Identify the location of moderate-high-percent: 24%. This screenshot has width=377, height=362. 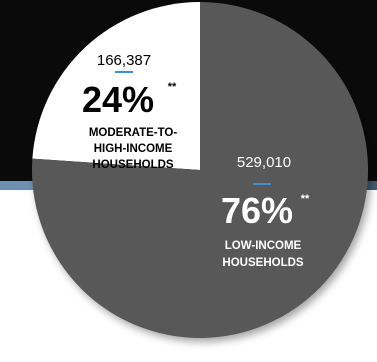
(118, 99).